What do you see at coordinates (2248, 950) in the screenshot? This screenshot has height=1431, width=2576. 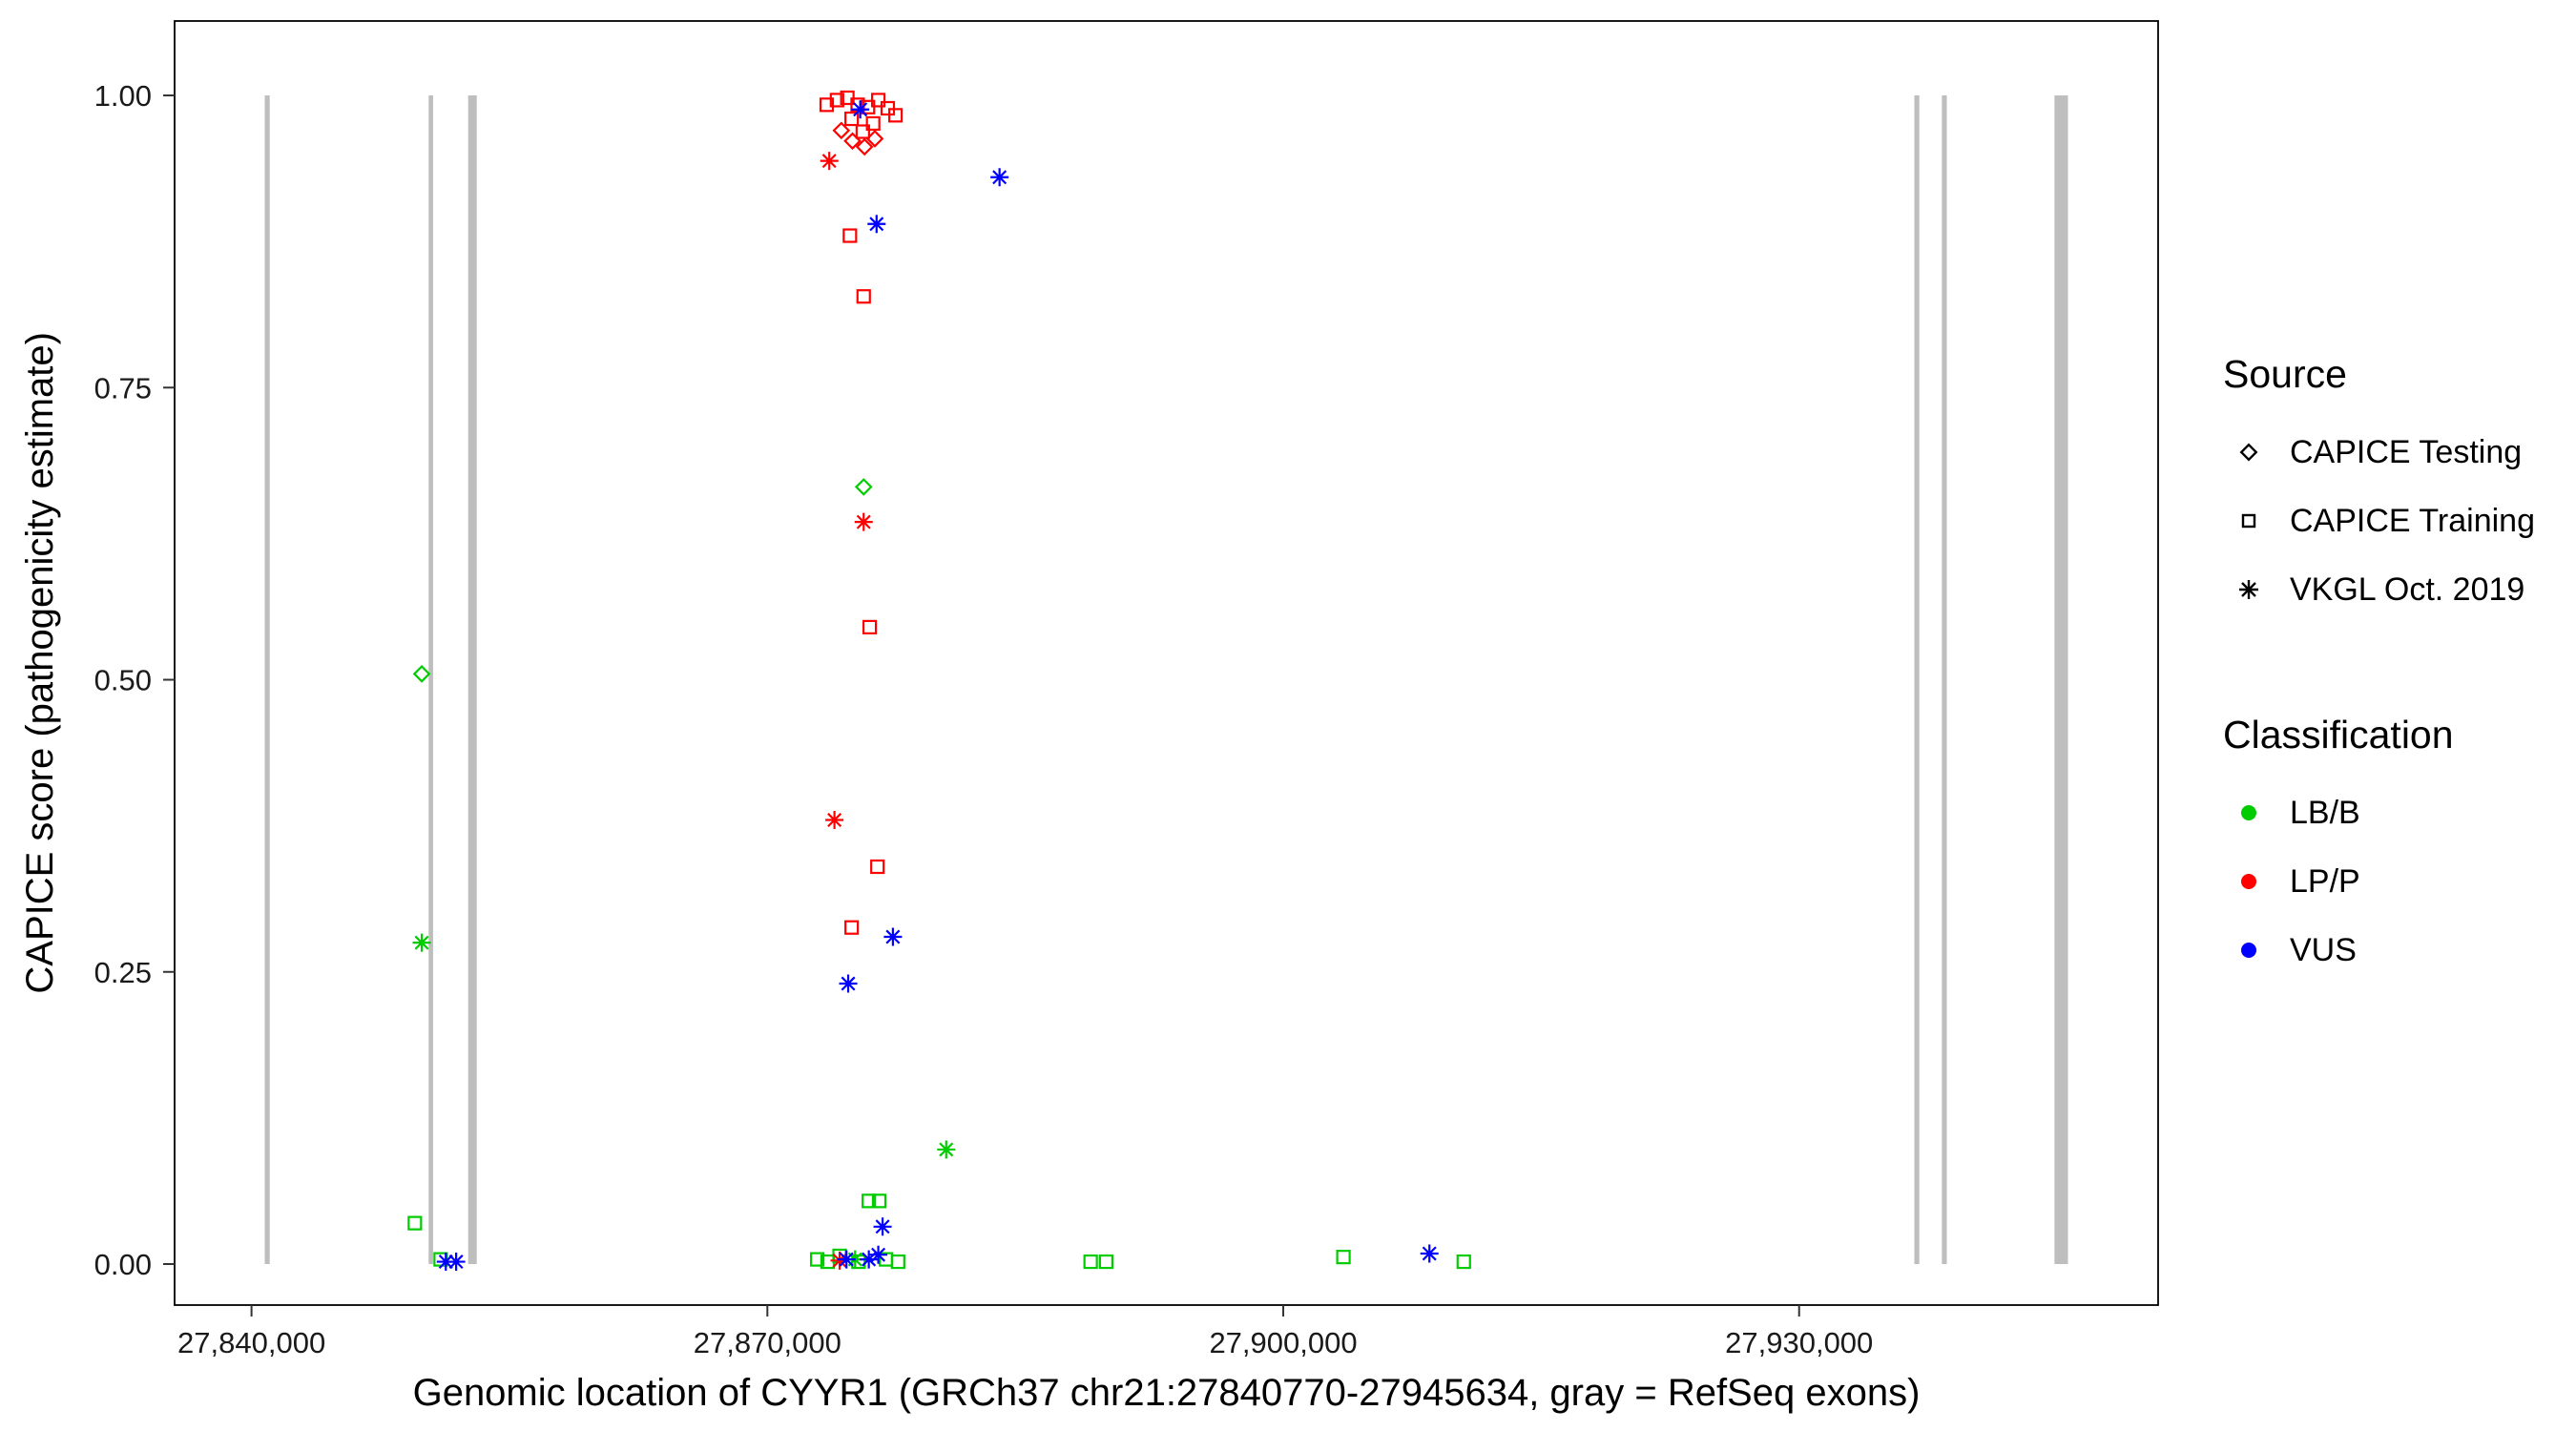 I see `blue-dot-icon` at bounding box center [2248, 950].